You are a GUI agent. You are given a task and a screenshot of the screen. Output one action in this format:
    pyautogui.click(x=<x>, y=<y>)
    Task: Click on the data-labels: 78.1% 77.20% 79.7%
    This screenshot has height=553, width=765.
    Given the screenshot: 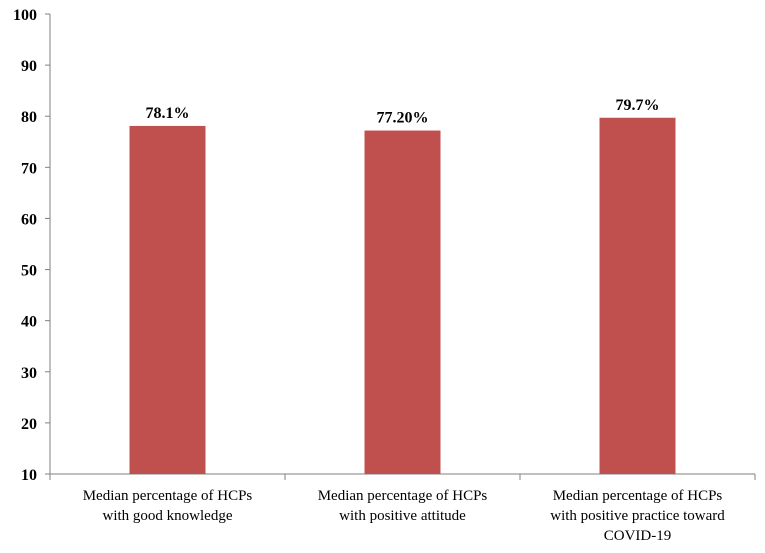 What is the action you would take?
    pyautogui.click(x=403, y=112)
    